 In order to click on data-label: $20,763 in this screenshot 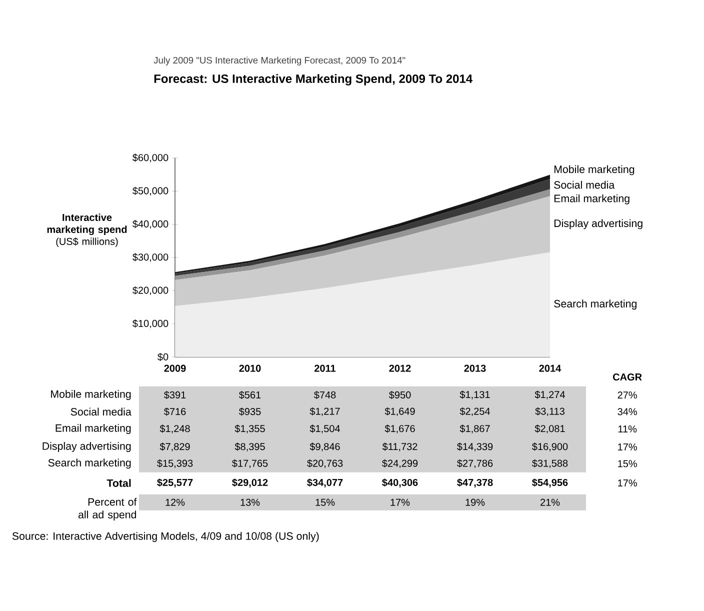, I will do `click(325, 463)`.